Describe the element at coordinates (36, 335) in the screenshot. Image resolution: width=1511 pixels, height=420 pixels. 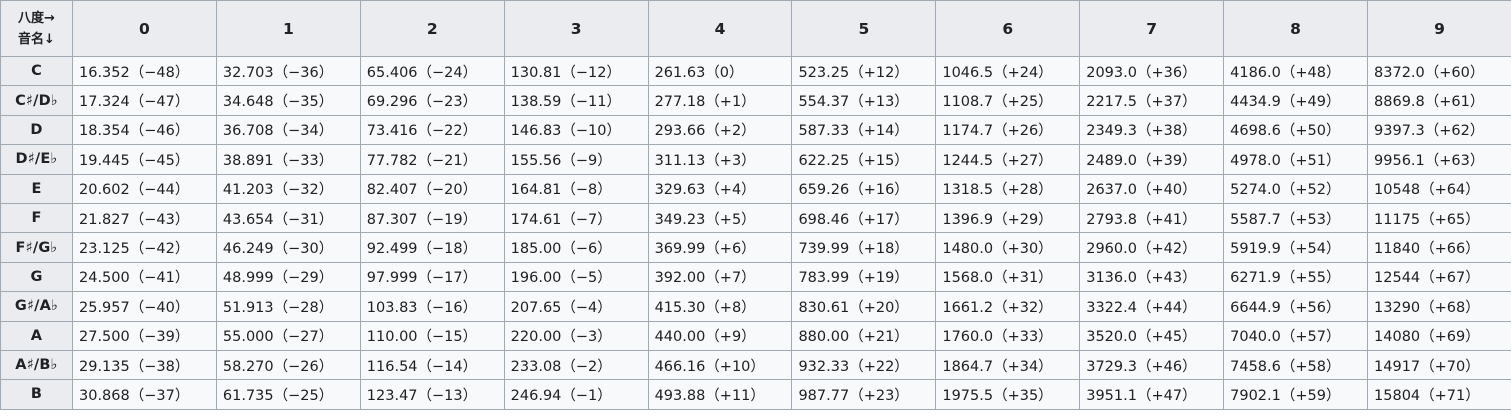
I see `note-name-header: A` at that location.